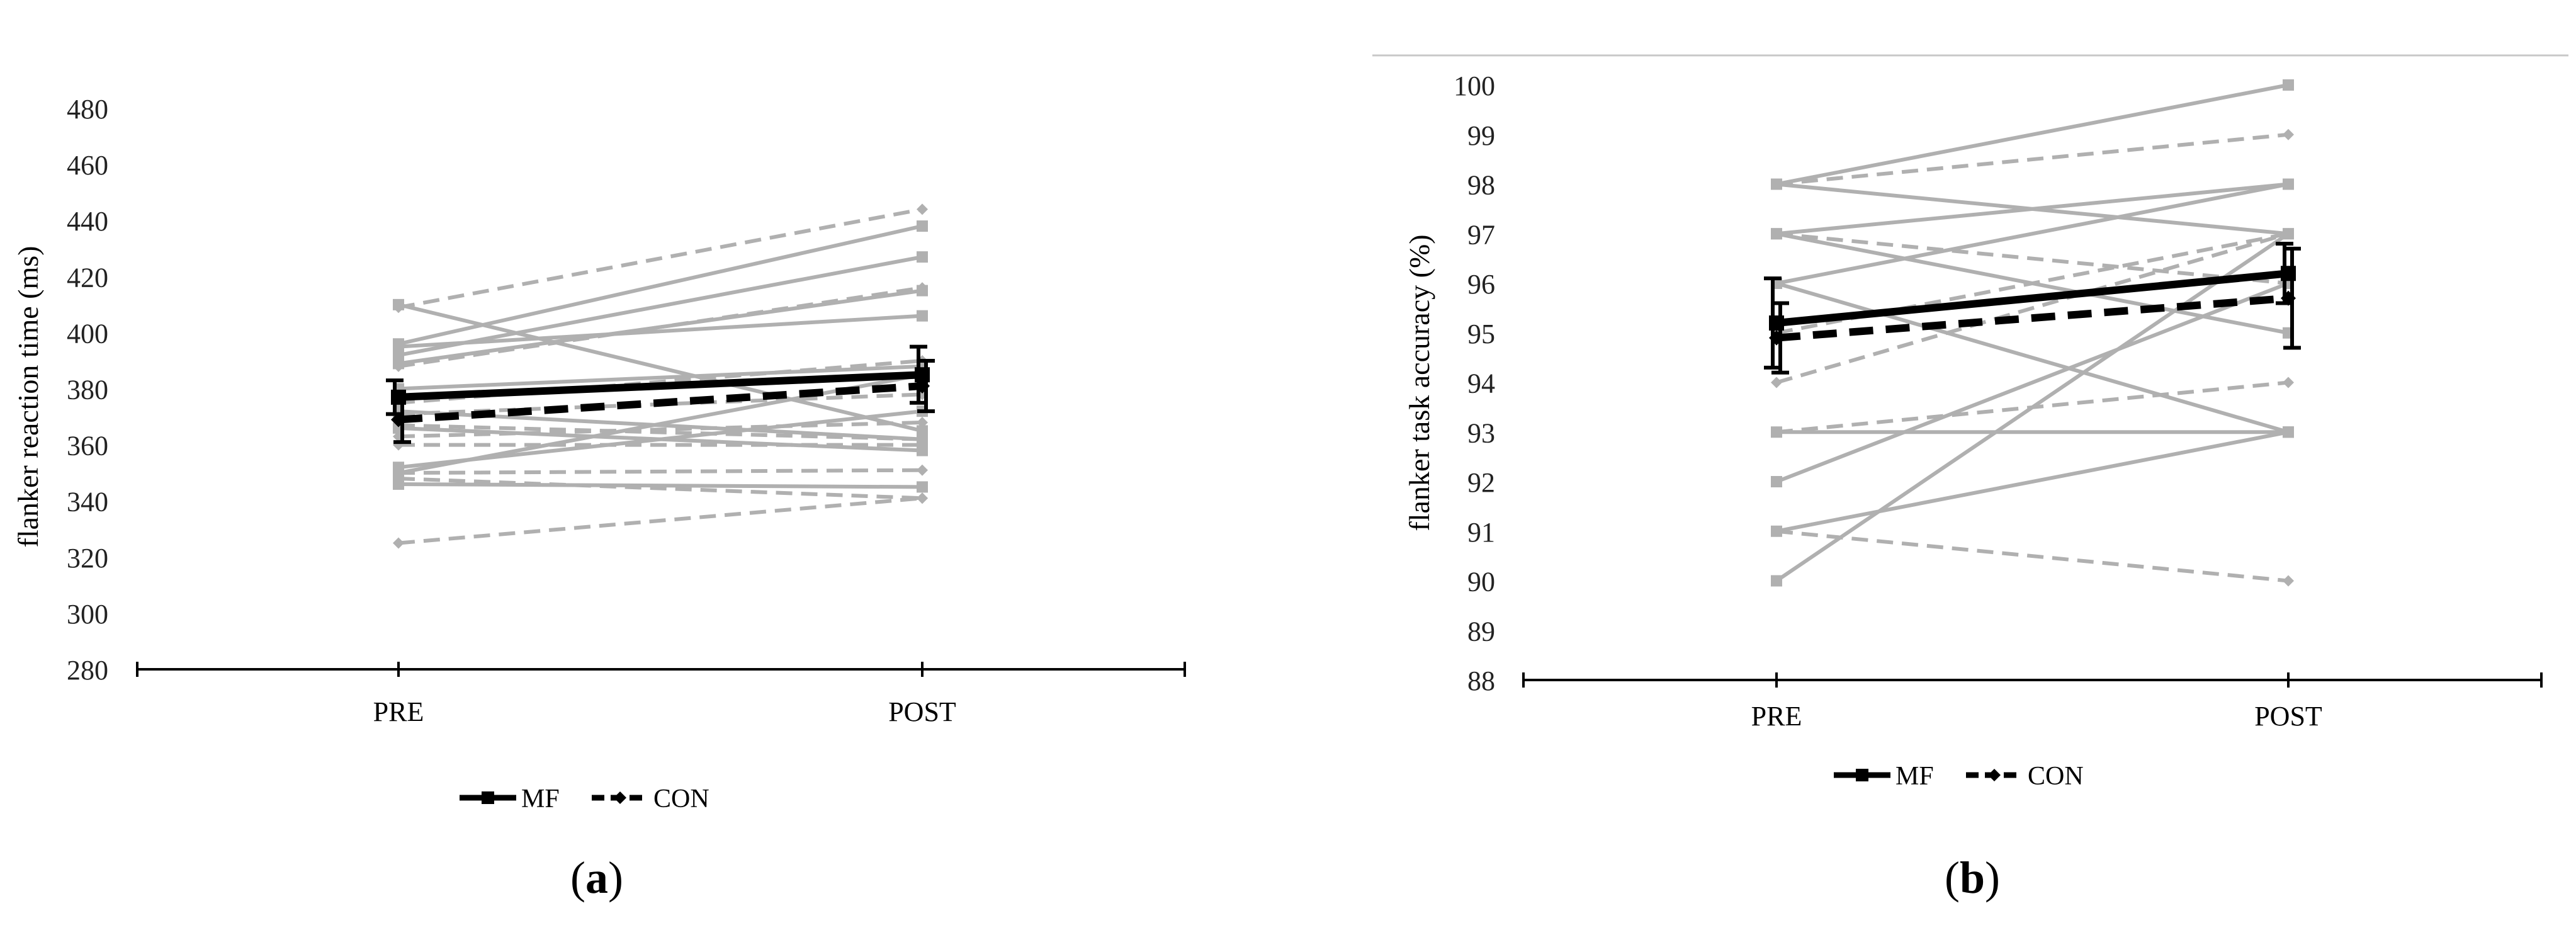 The image size is (2576, 935). What do you see at coordinates (1481, 334) in the screenshot?
I see `y-tick-label: 95` at bounding box center [1481, 334].